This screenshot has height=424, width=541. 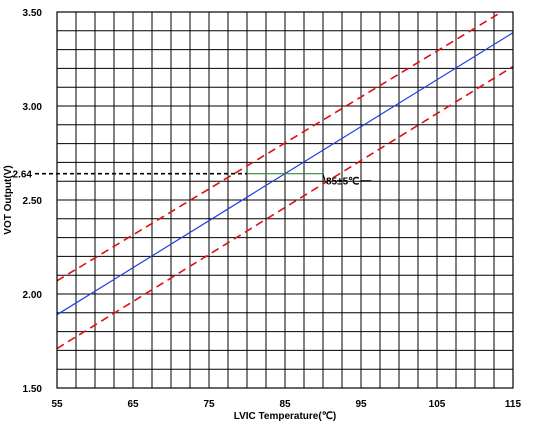 What do you see at coordinates (33, 13) in the screenshot?
I see `y-tick-label: 3.50` at bounding box center [33, 13].